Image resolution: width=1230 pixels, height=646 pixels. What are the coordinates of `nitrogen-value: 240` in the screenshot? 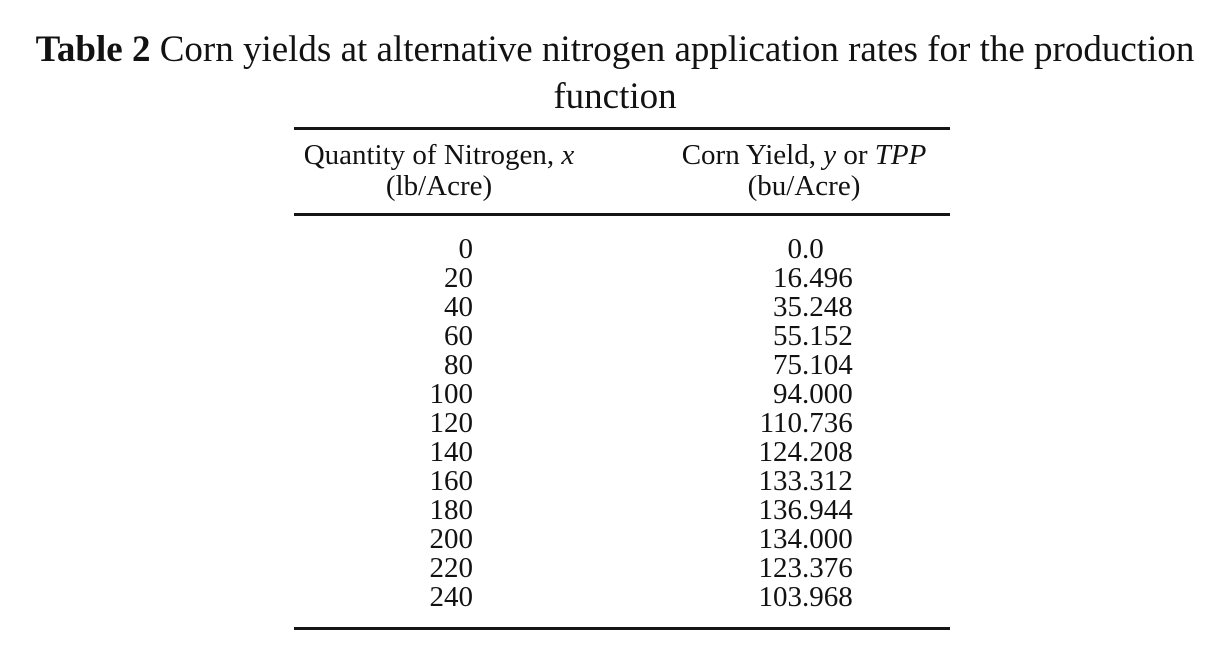 It's located at (451, 597).